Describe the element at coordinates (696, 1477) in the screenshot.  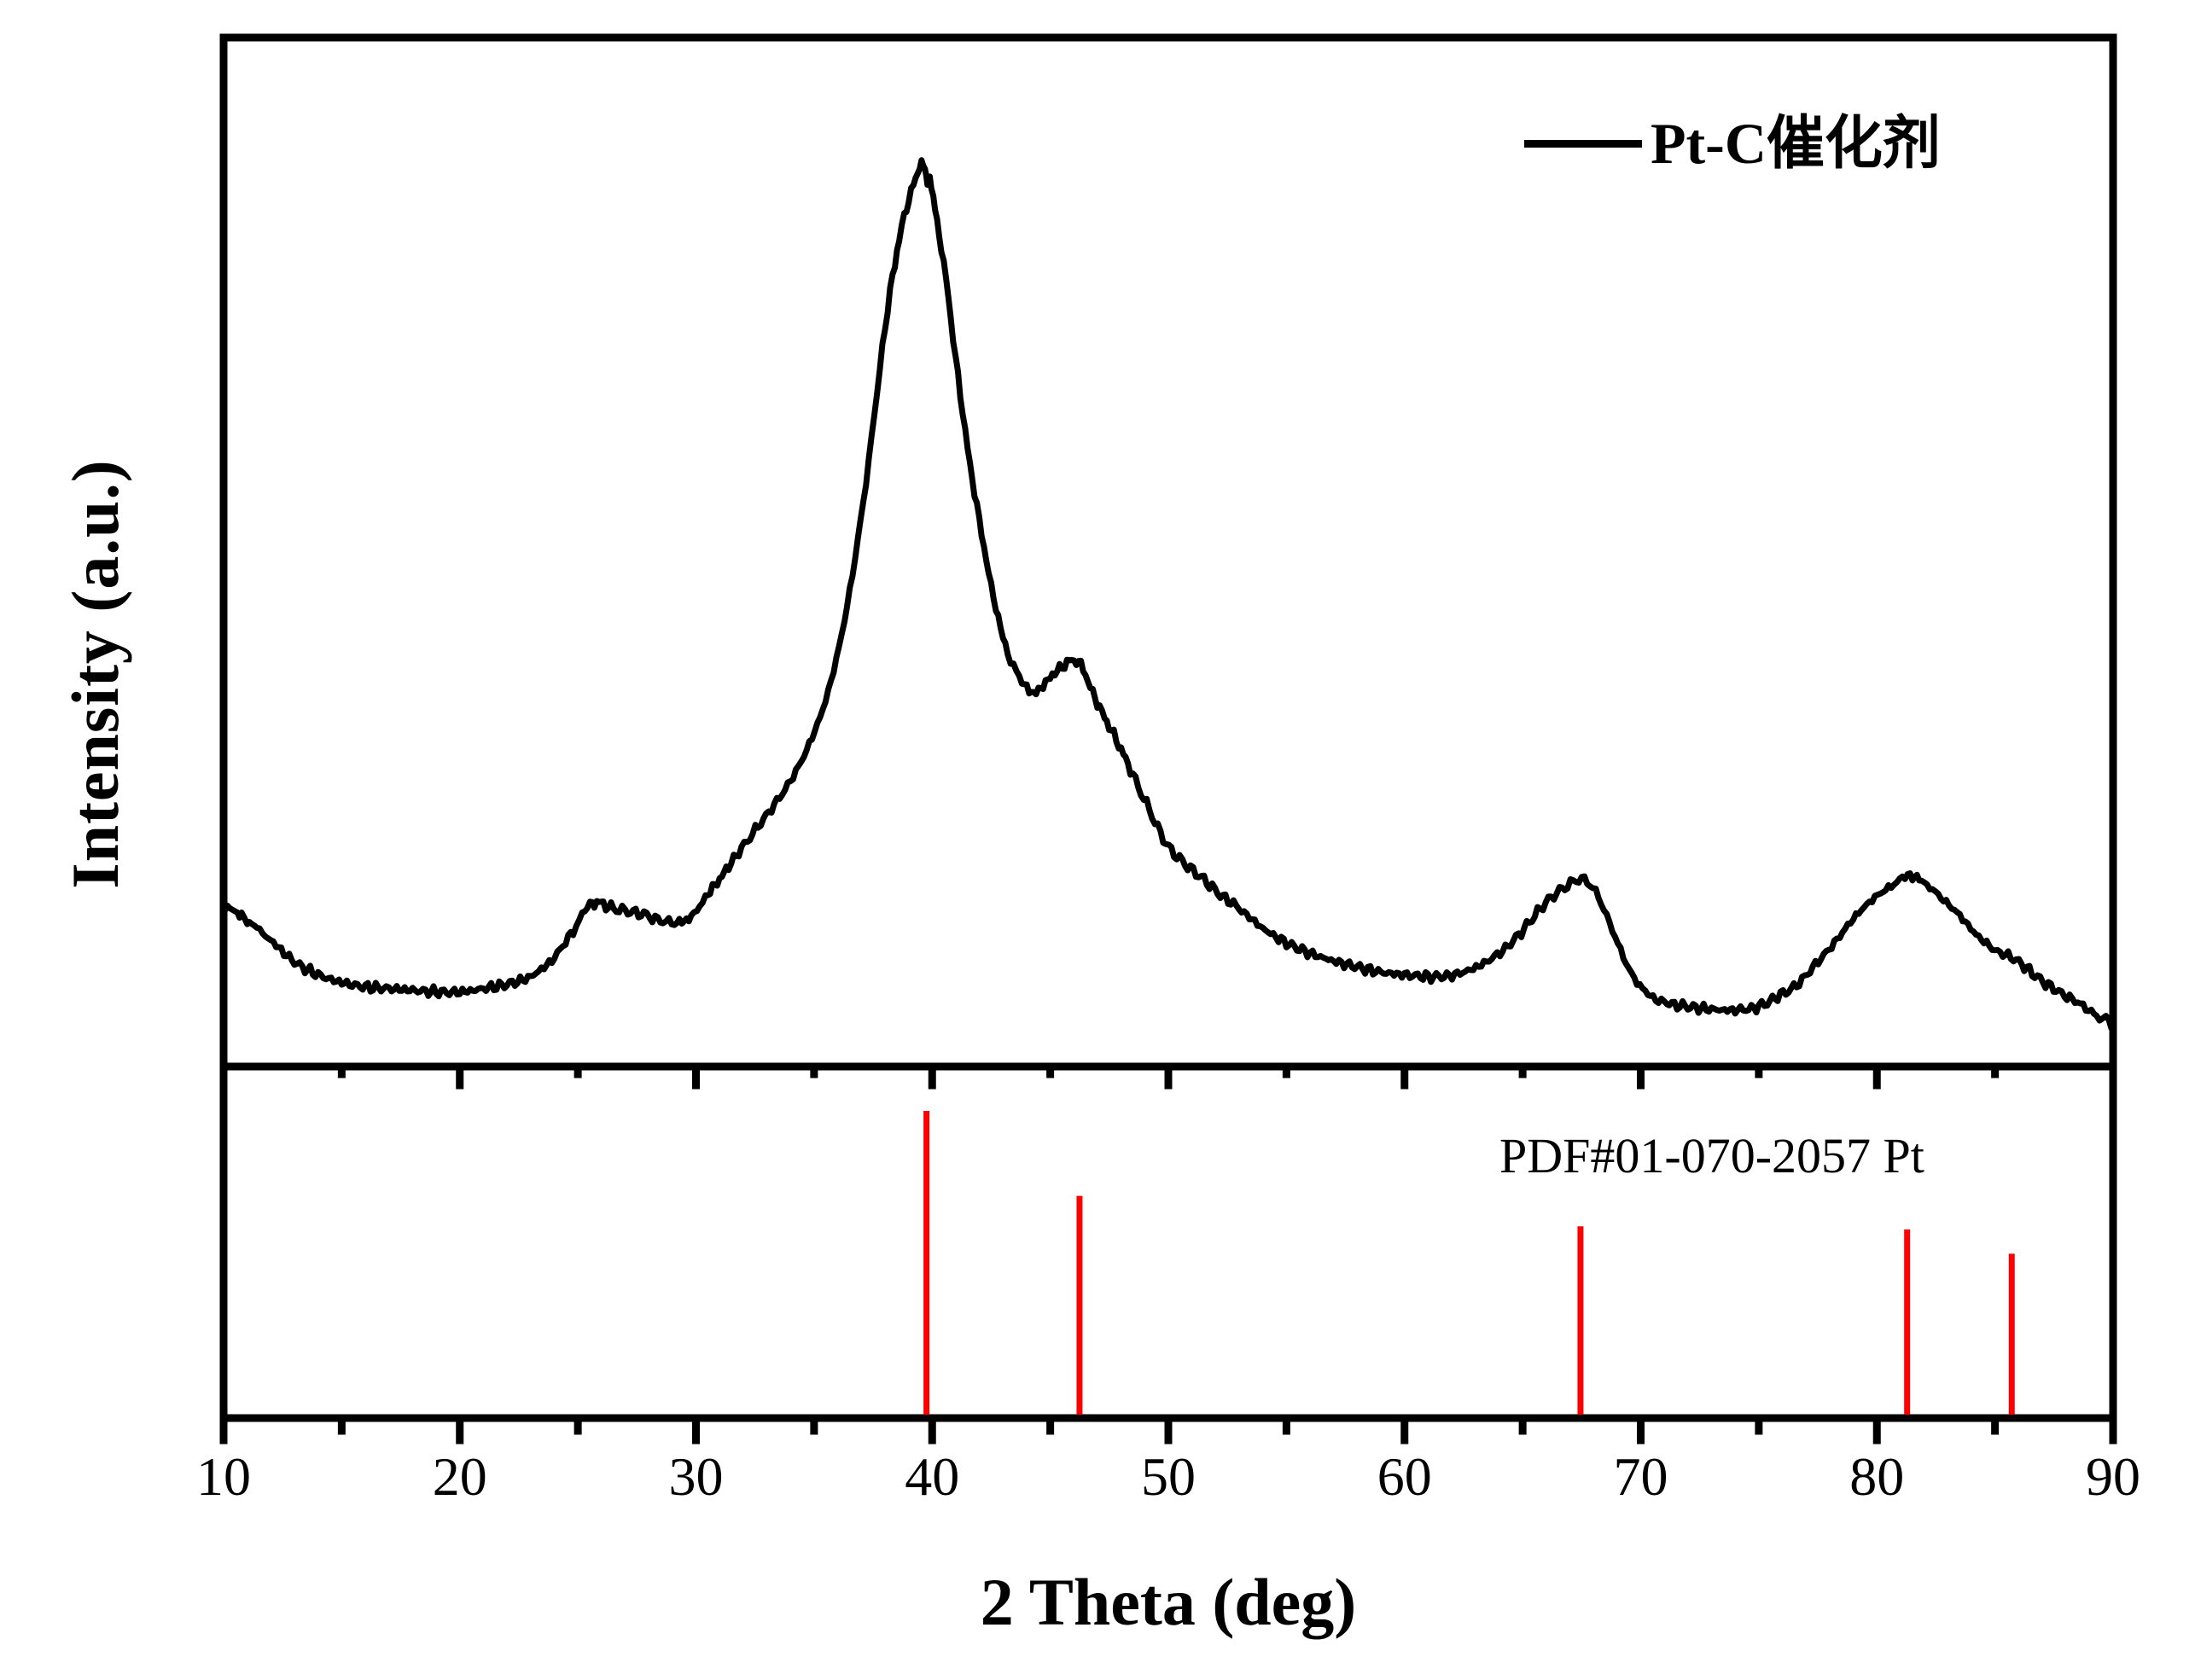
I see `x-tick-label: 30` at that location.